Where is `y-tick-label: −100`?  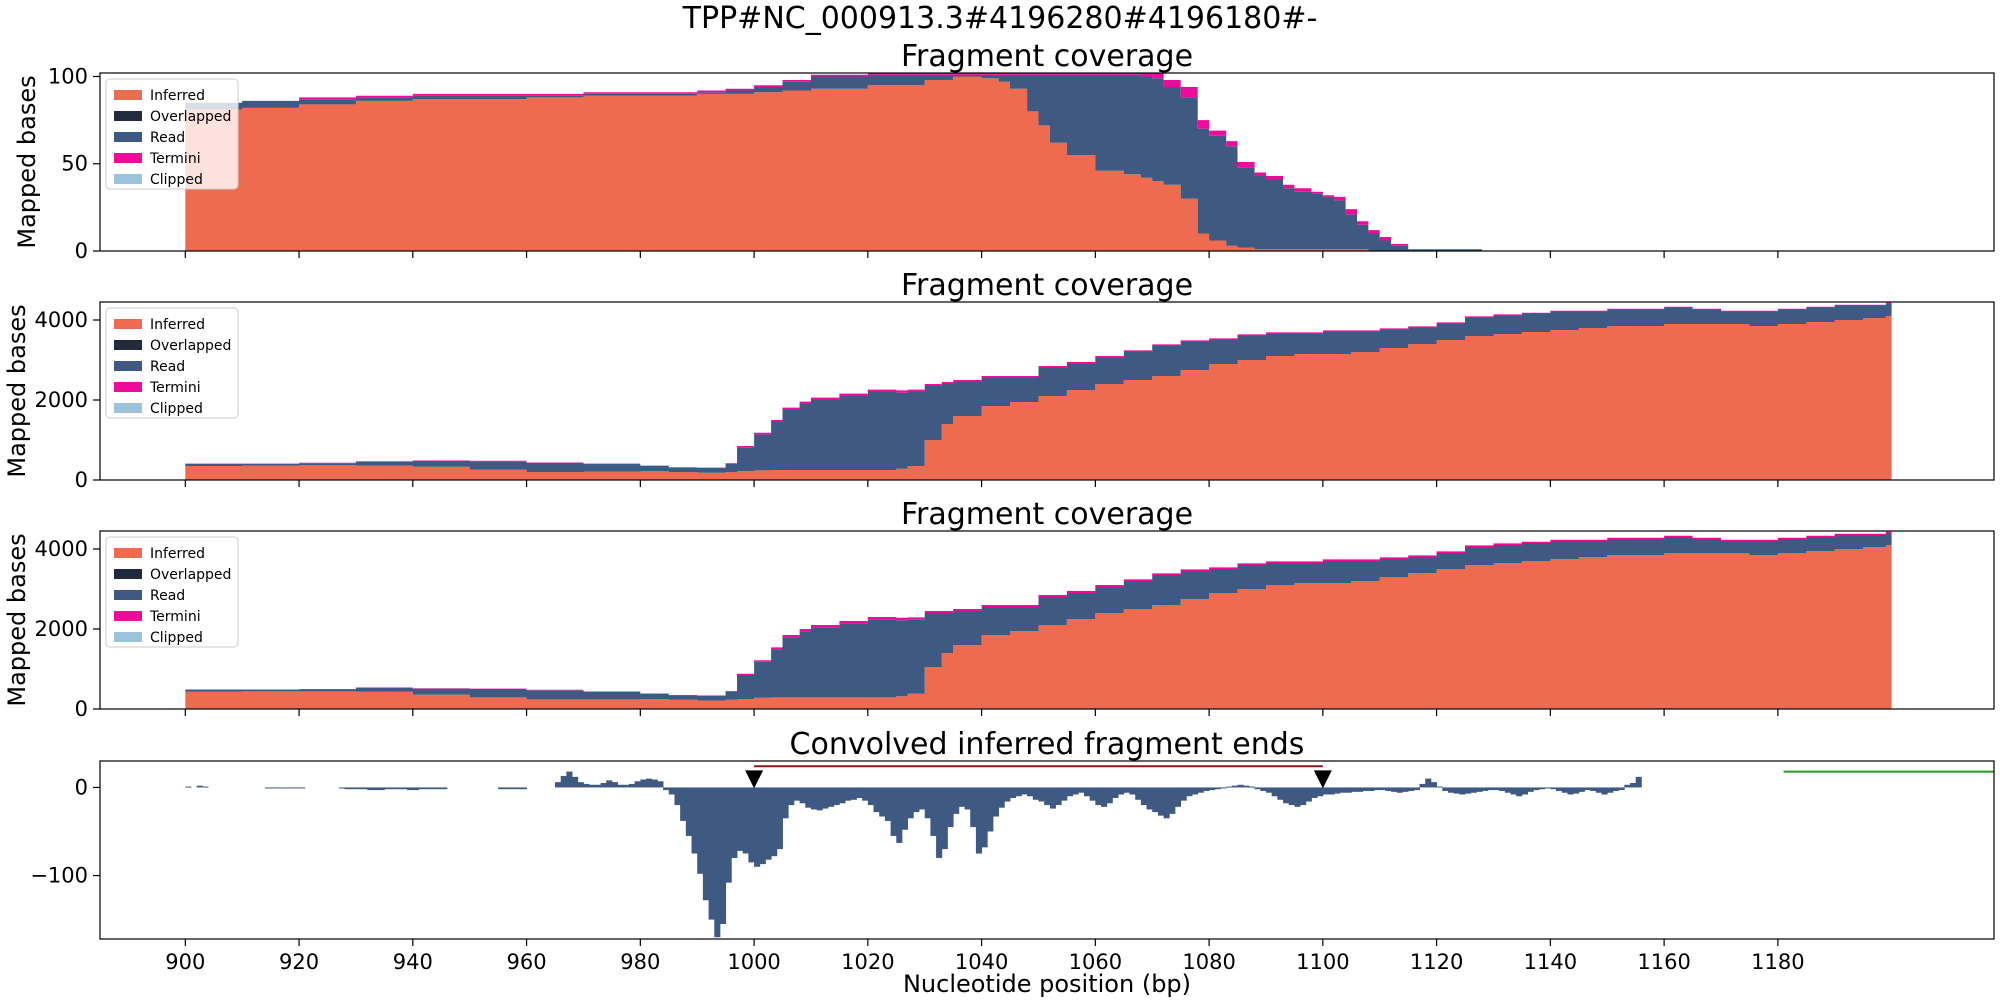 y-tick-label: −100 is located at coordinates (59, 876).